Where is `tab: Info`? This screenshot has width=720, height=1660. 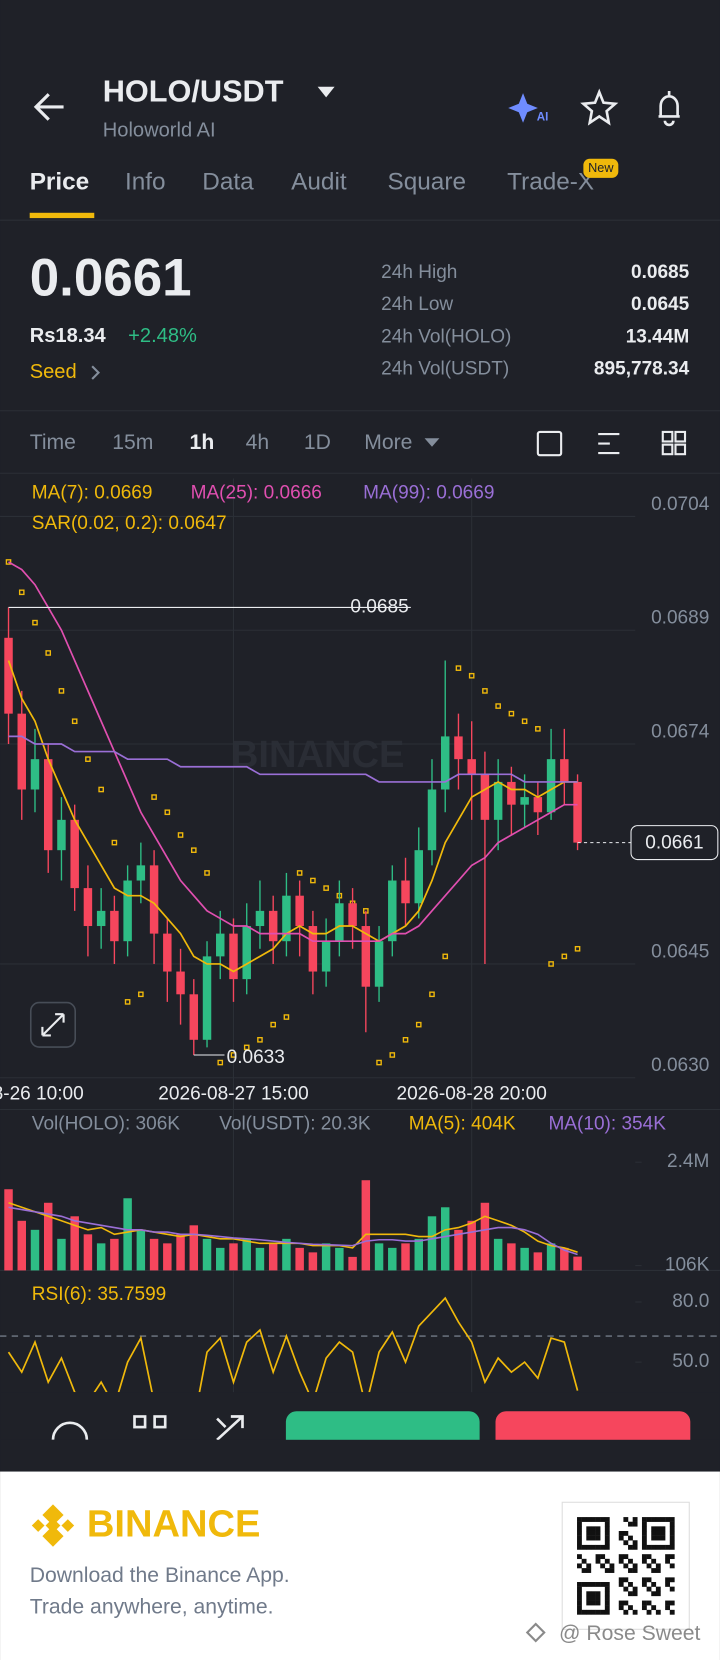
tab: Info is located at coordinates (145, 182).